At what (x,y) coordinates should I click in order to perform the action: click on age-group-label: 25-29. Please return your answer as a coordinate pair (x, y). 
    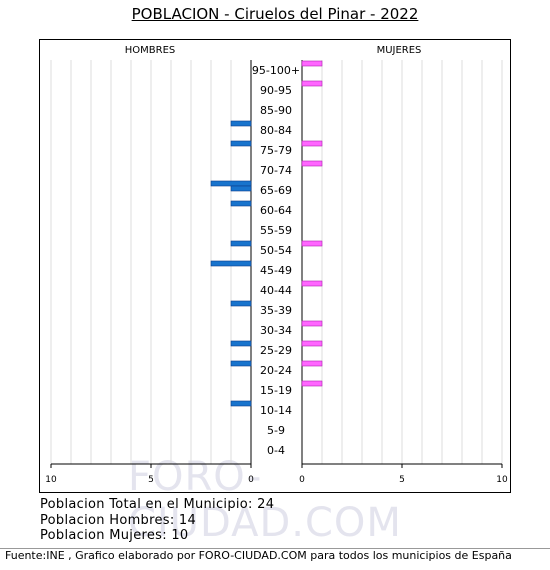
    Looking at the image, I should click on (276, 350).